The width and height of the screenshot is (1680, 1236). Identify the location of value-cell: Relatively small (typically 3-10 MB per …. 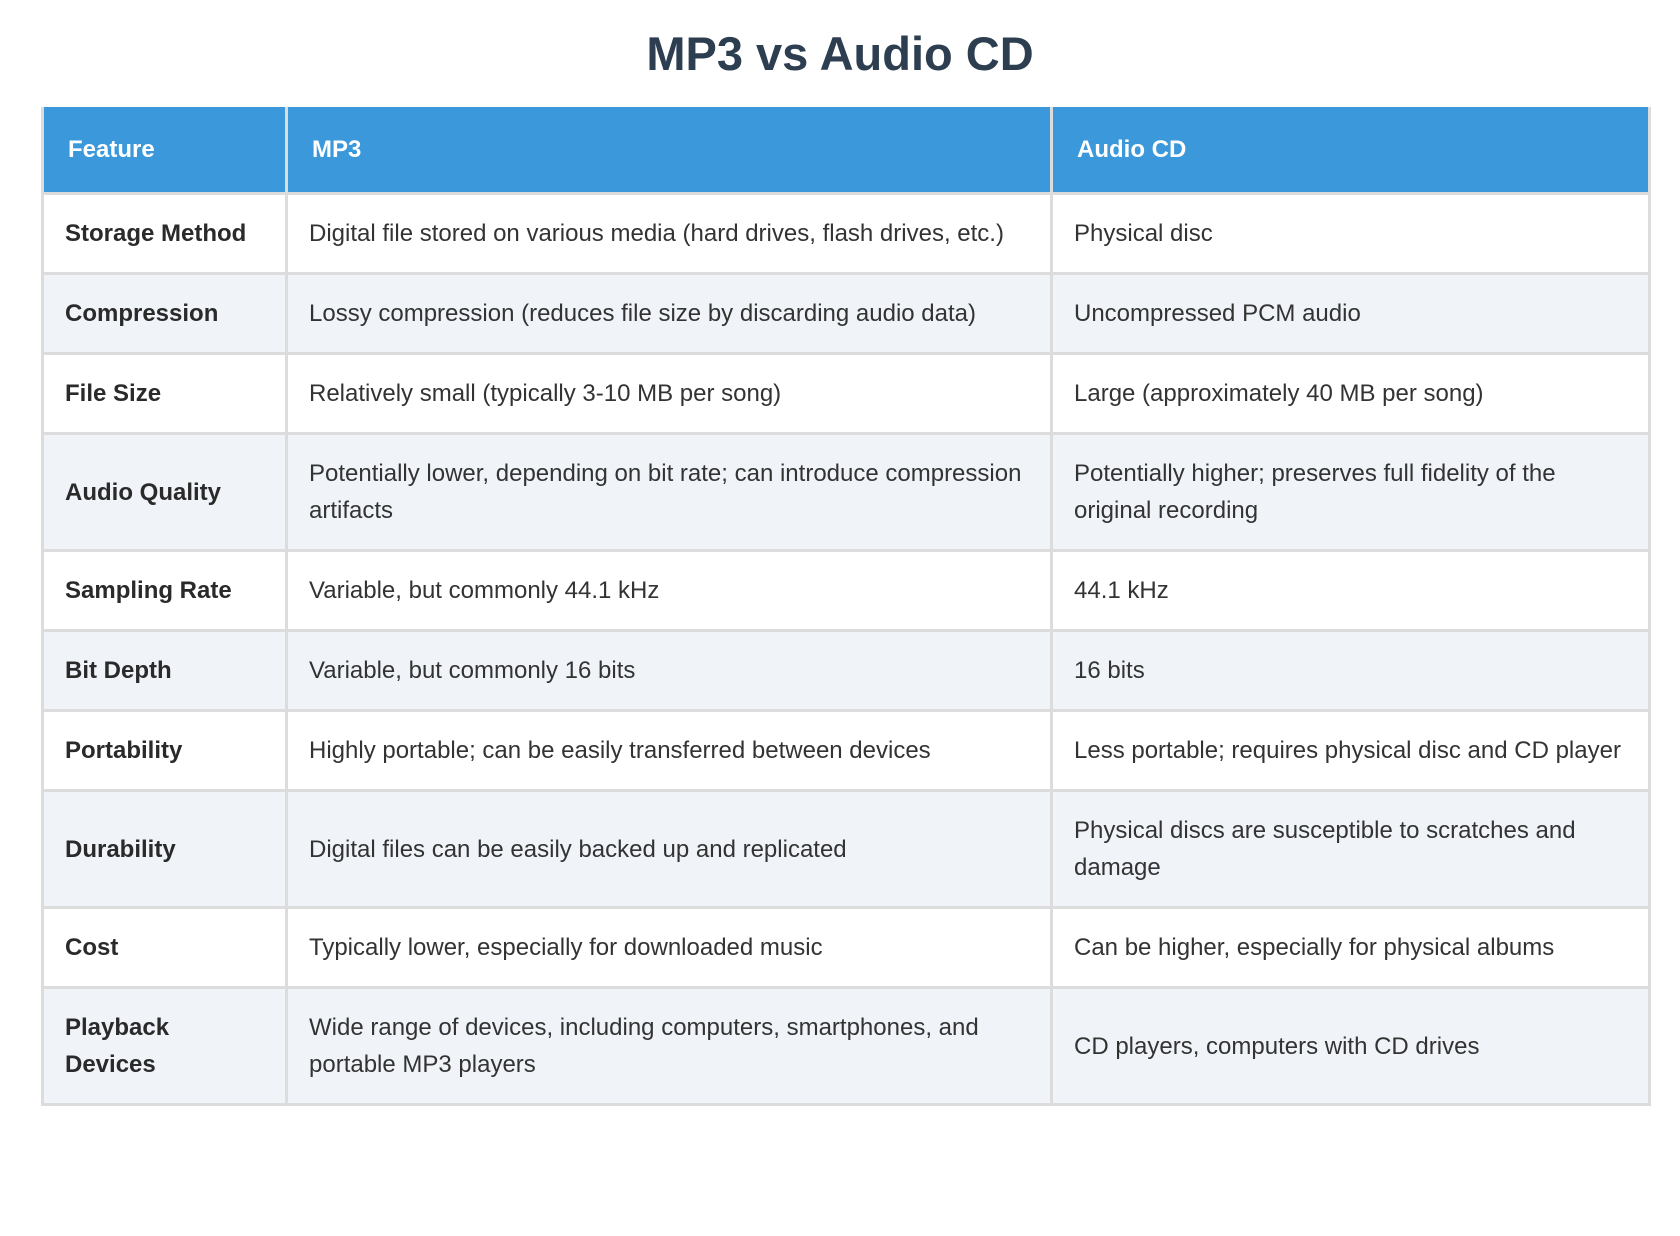
(669, 393).